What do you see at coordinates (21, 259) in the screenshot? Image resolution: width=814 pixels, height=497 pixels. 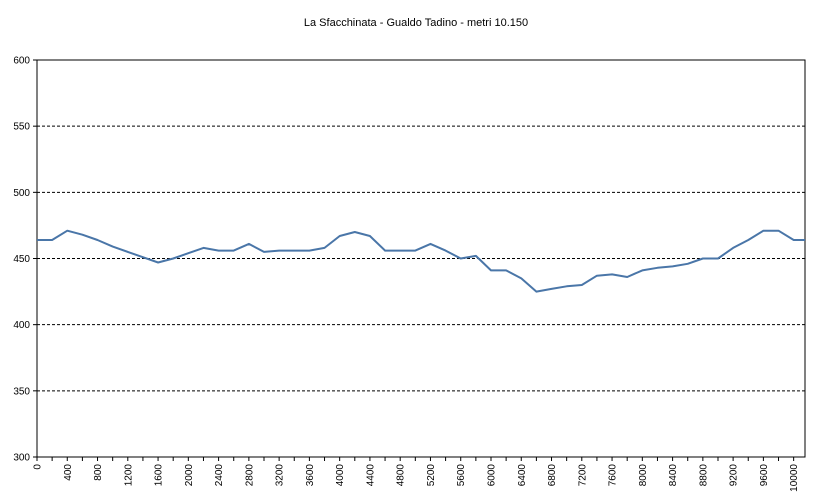 I see `y-tick-label: 450` at bounding box center [21, 259].